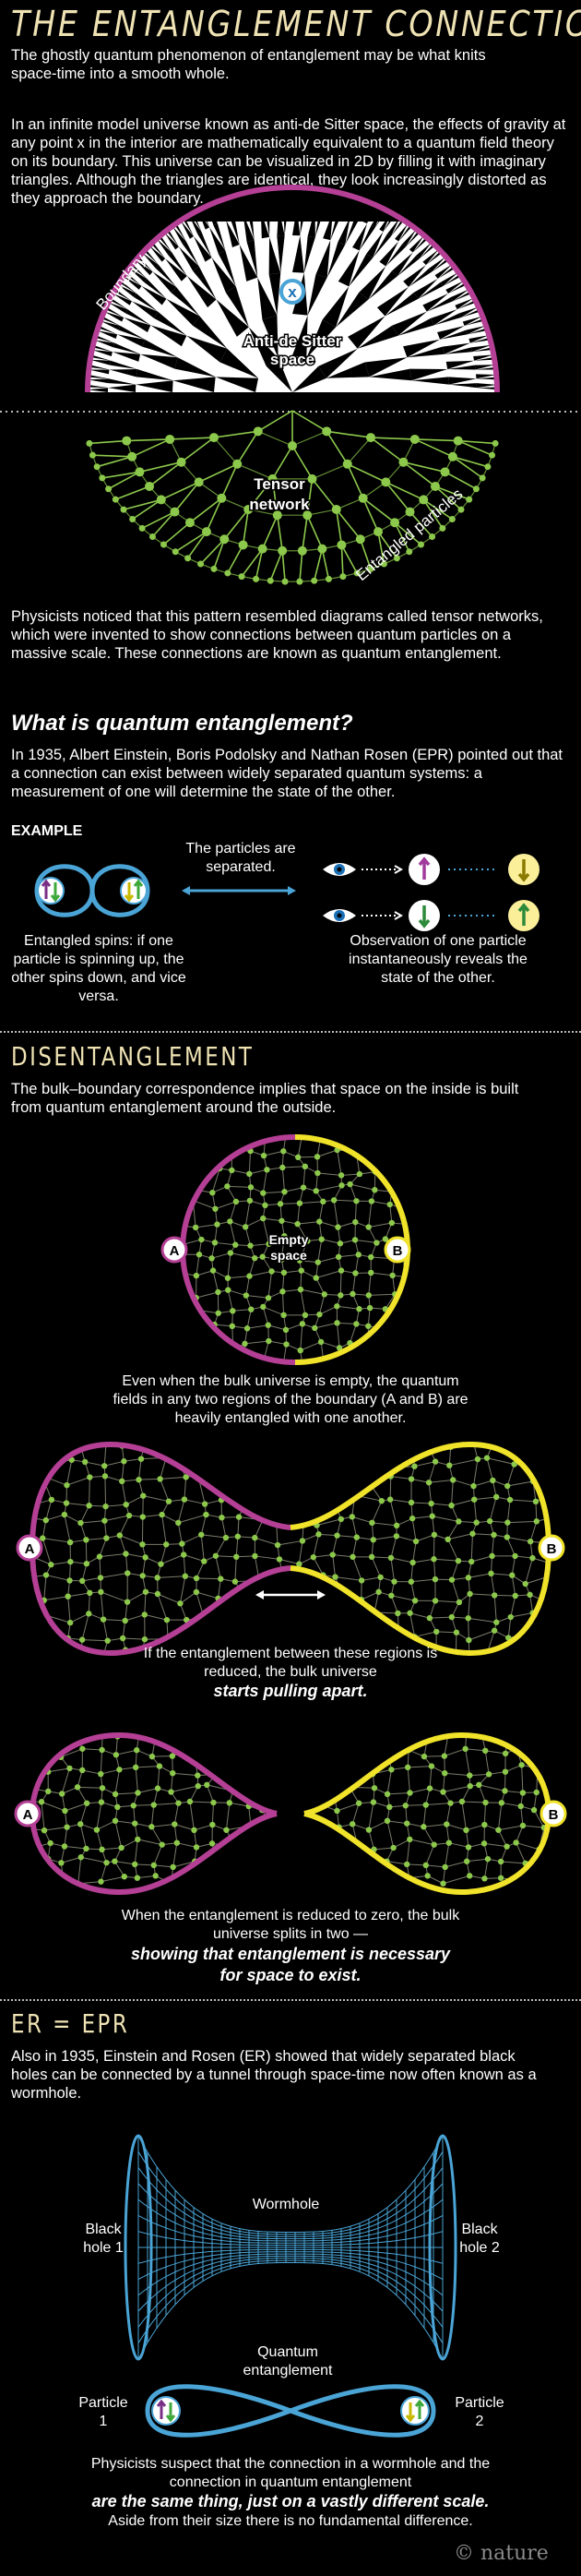  Describe the element at coordinates (290, 1549) in the screenshot. I see `bulk-stretched-figure: A B` at that location.